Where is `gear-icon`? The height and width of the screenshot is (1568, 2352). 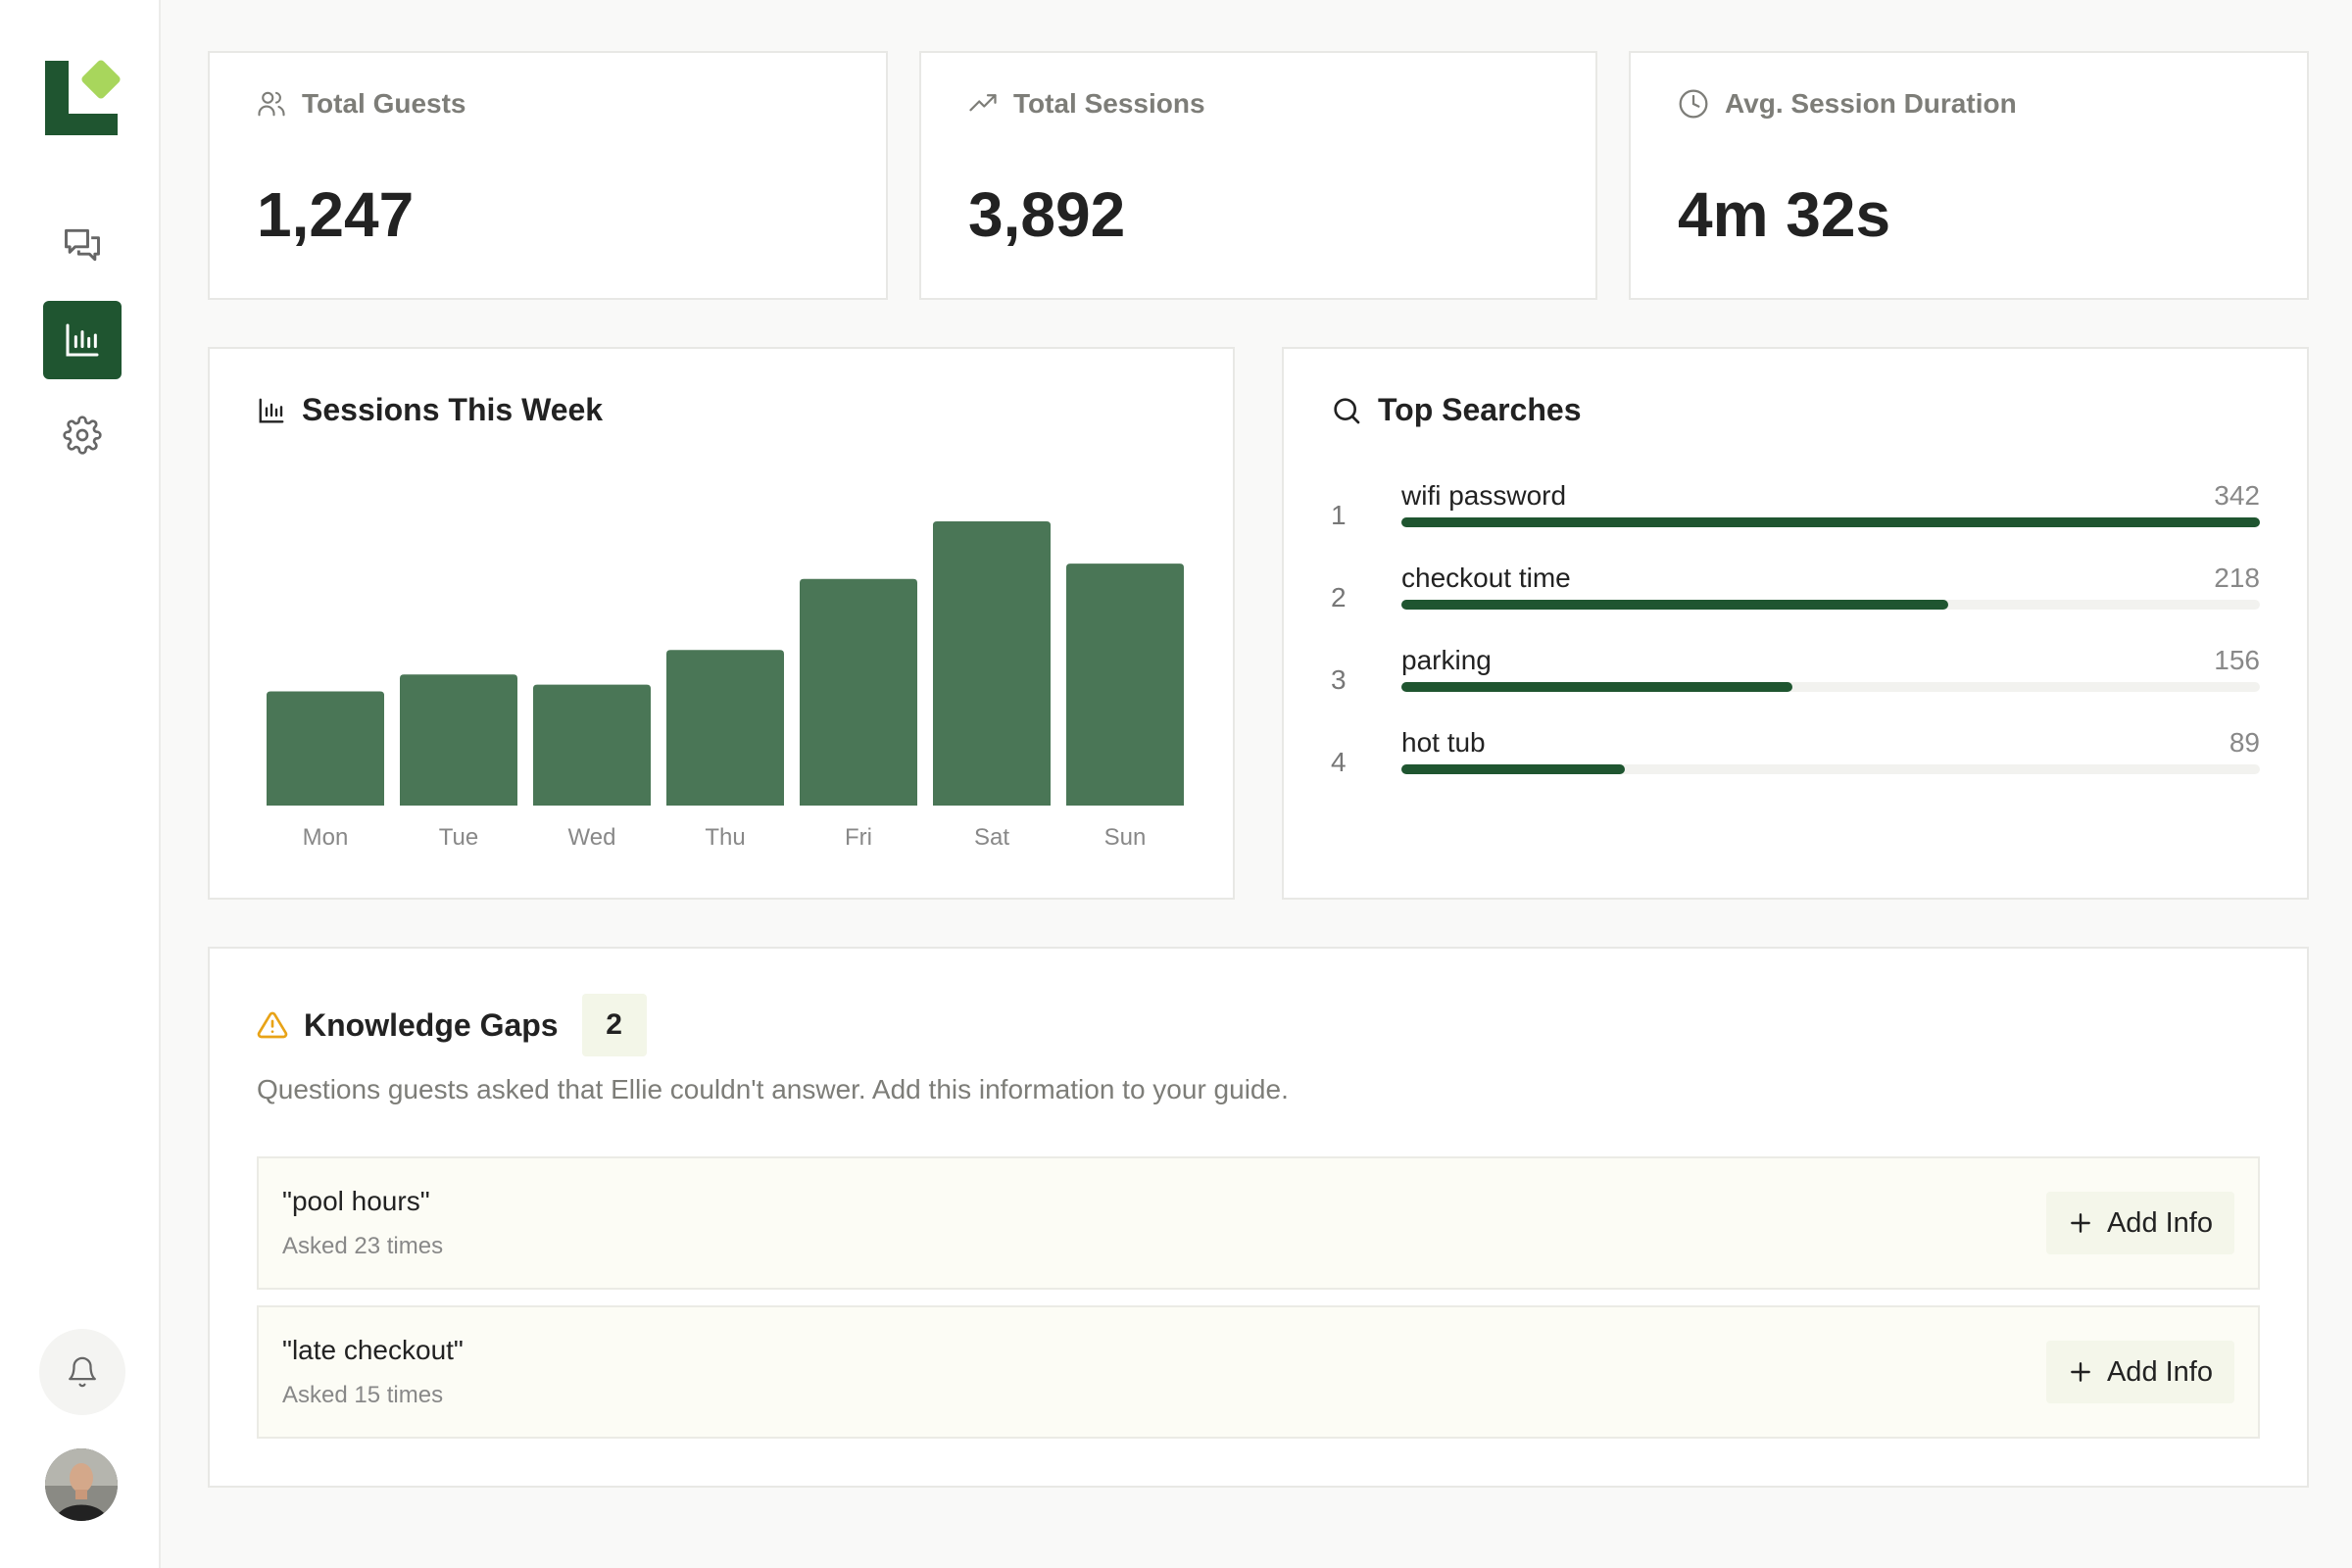 gear-icon is located at coordinates (82, 435).